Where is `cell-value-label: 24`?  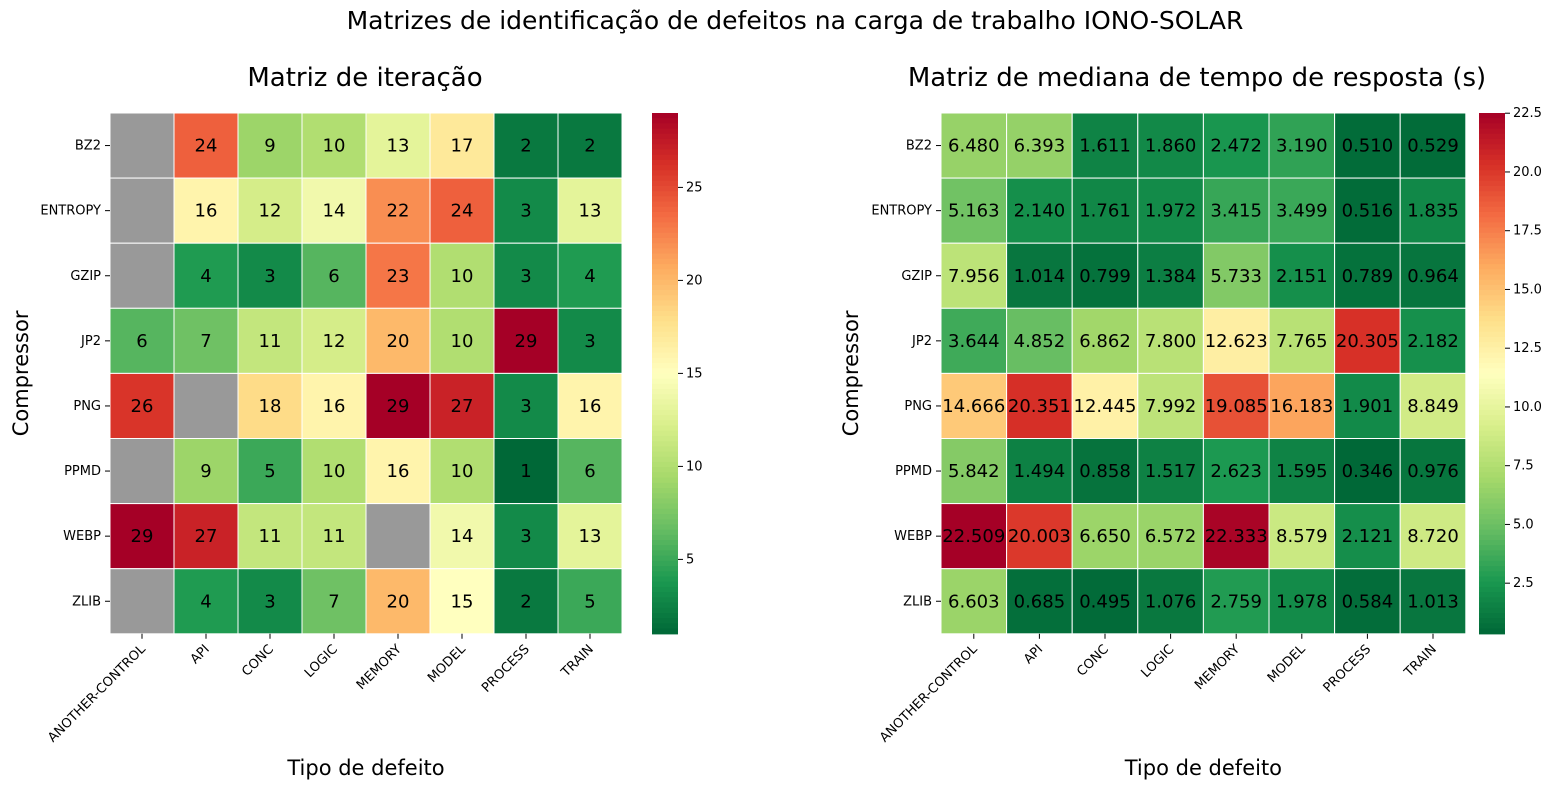
cell-value-label: 24 is located at coordinates (206, 146).